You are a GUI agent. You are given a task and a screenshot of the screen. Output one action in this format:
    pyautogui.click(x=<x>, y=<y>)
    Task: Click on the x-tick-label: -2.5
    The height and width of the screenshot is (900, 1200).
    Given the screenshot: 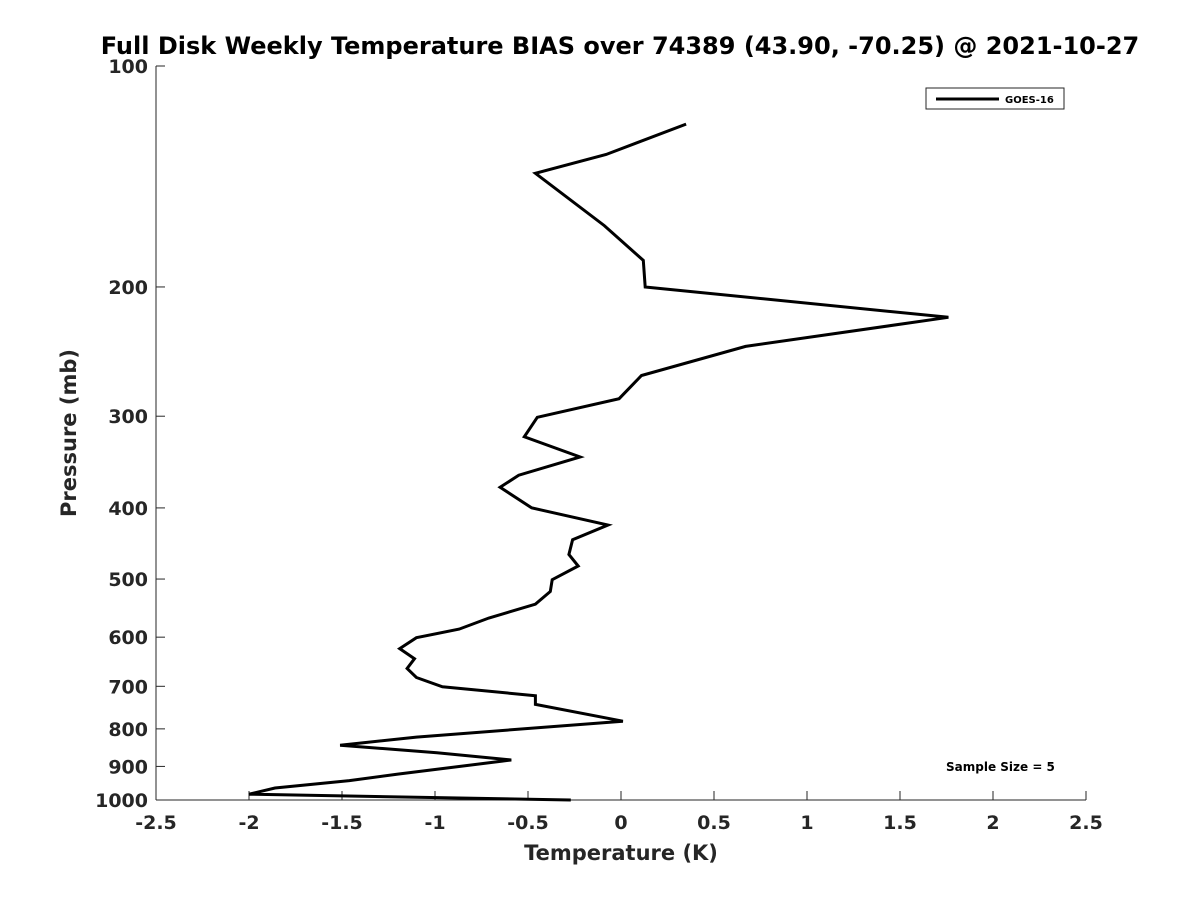 What is the action you would take?
    pyautogui.click(x=156, y=823)
    